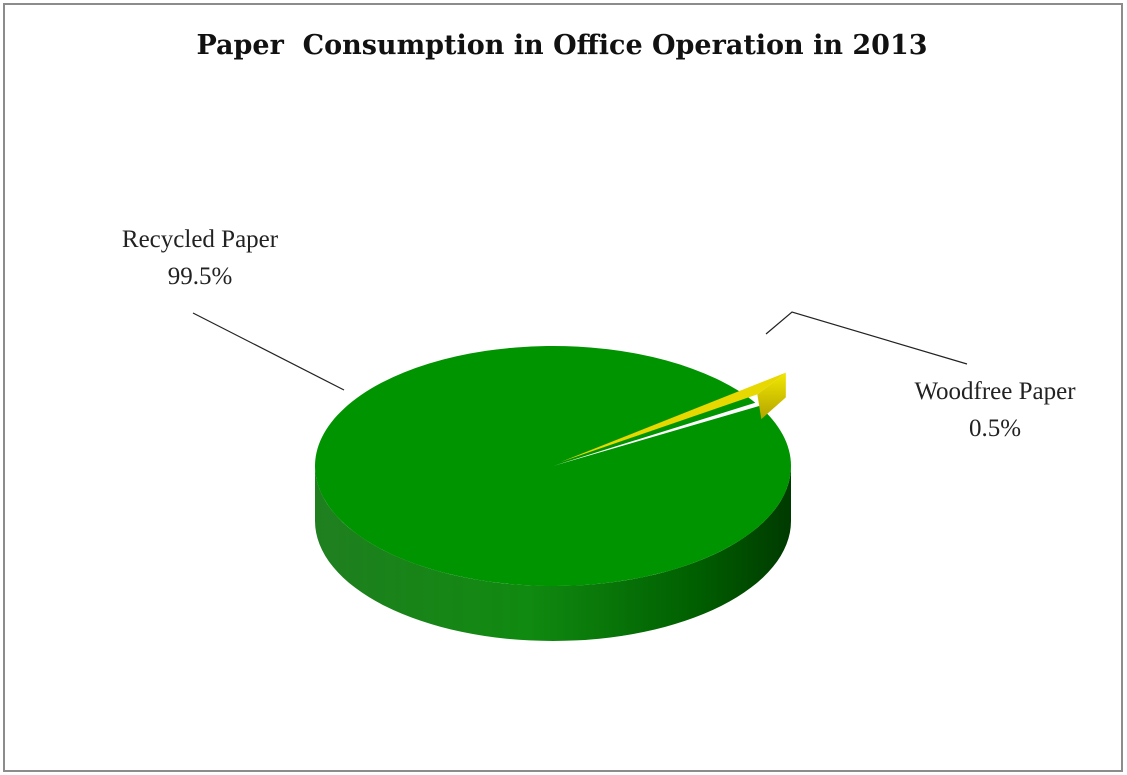 Image resolution: width=1127 pixels, height=775 pixels. Describe the element at coordinates (268, 351) in the screenshot. I see `leader-line-recycled-paper` at that location.